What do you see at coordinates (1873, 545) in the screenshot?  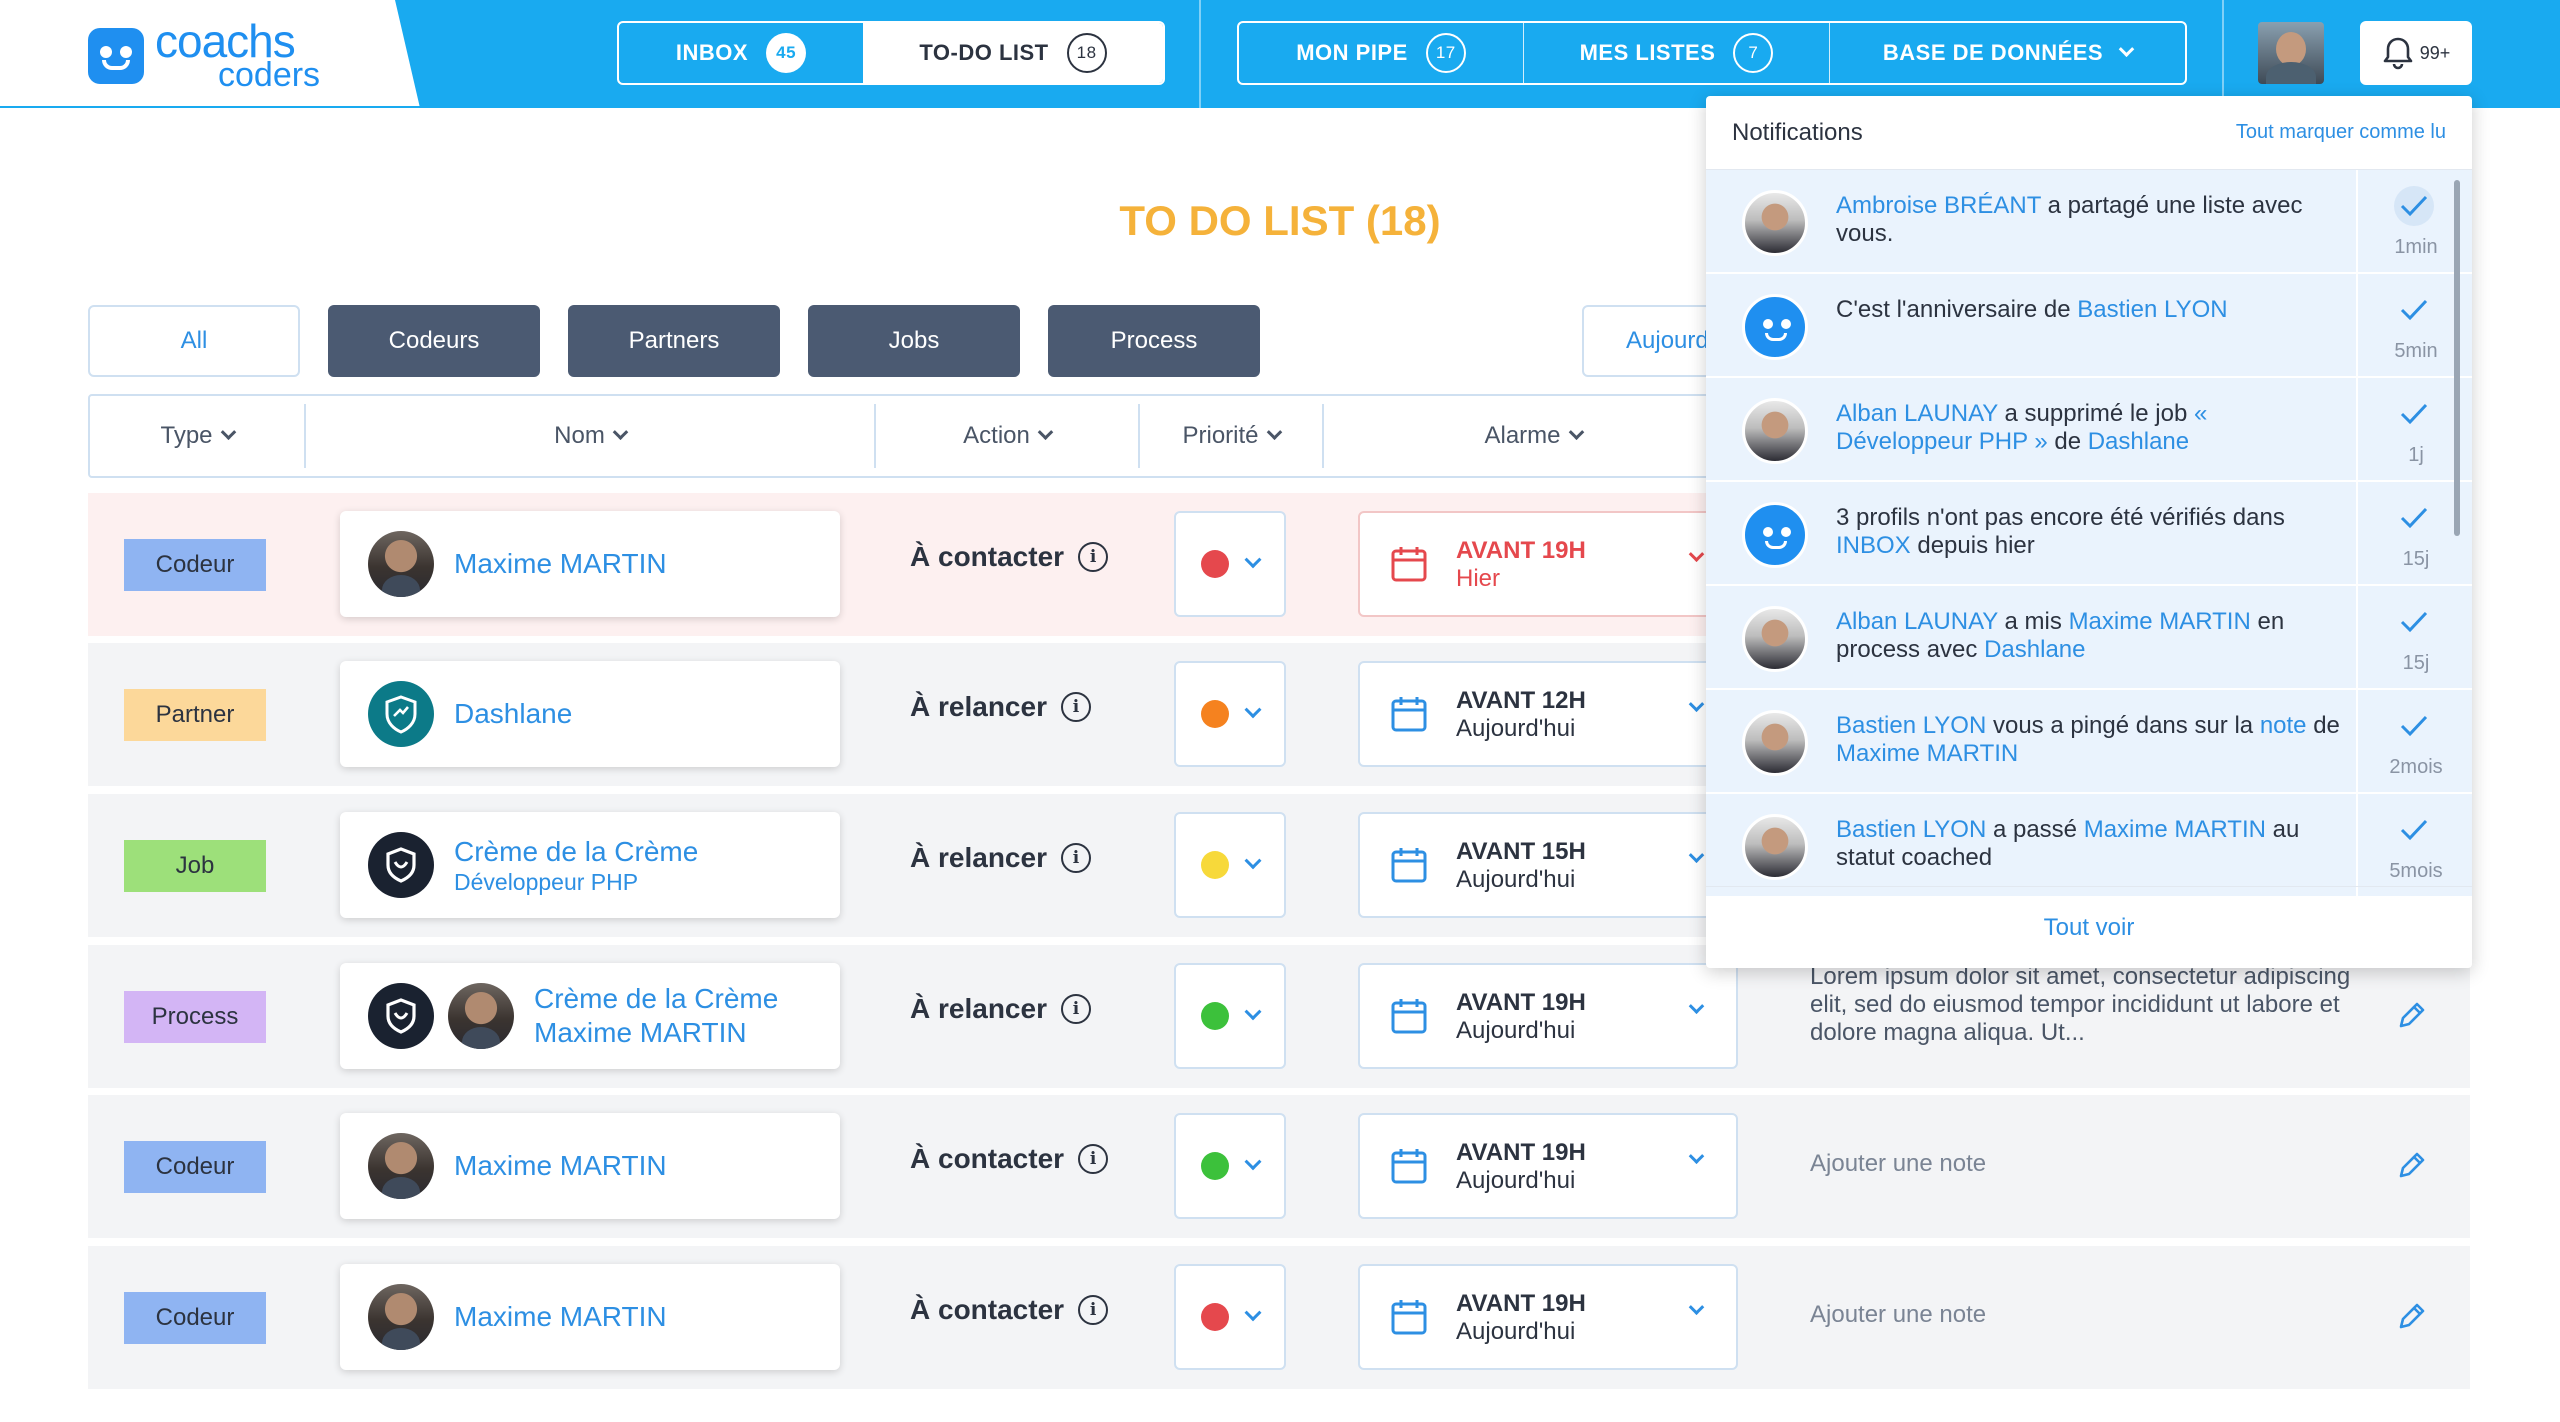 I see `notification-text-part: INBOX` at bounding box center [1873, 545].